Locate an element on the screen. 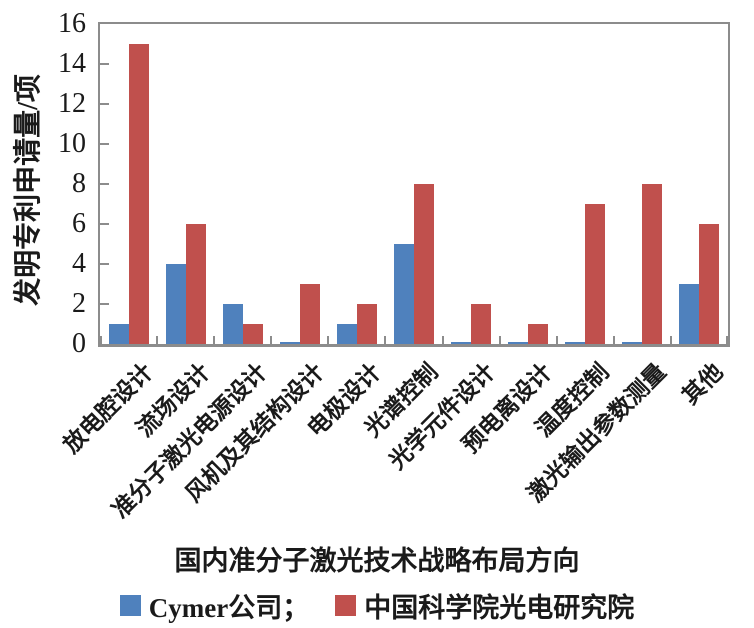  x-category-label: 温度控制 is located at coordinates (572, 400).